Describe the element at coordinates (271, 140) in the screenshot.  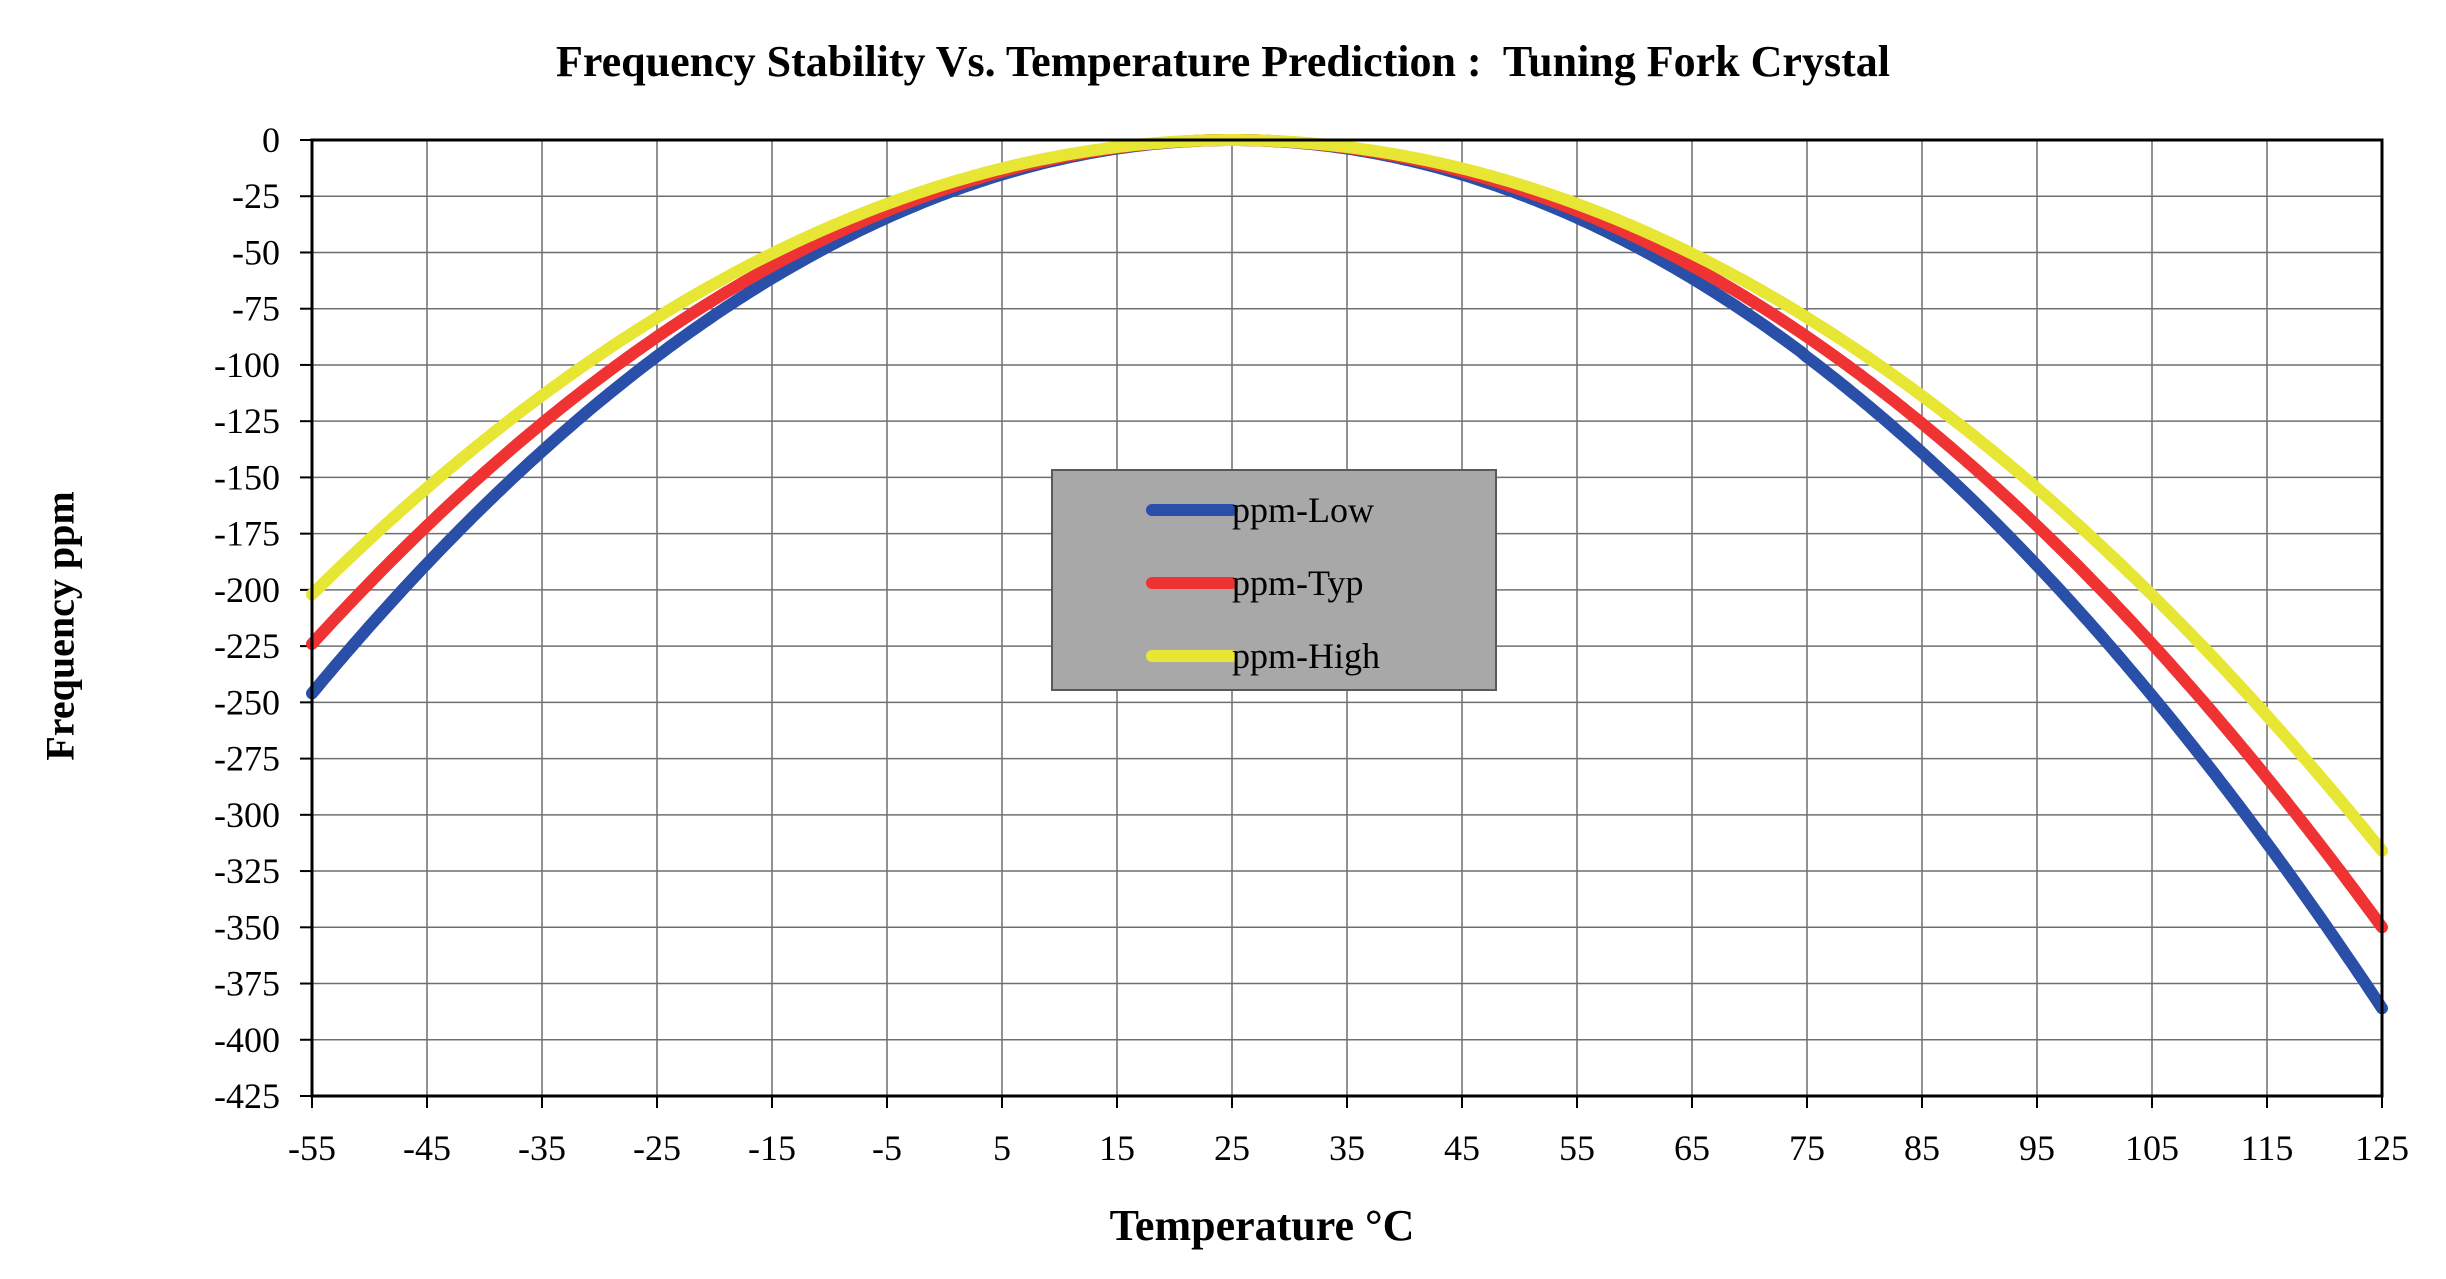
I see `y-tick-label: 0` at that location.